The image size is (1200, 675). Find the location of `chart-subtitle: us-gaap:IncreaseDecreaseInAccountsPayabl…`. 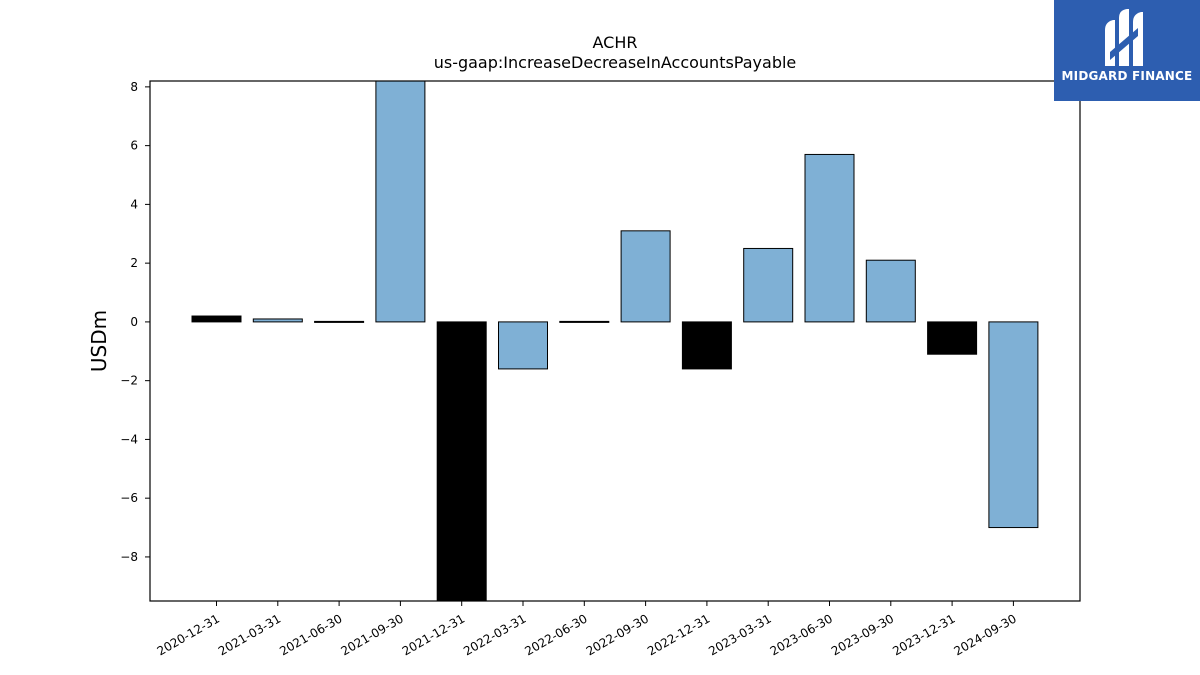

chart-subtitle: us-gaap:IncreaseDecreaseInAccountsPayabl… is located at coordinates (615, 62).